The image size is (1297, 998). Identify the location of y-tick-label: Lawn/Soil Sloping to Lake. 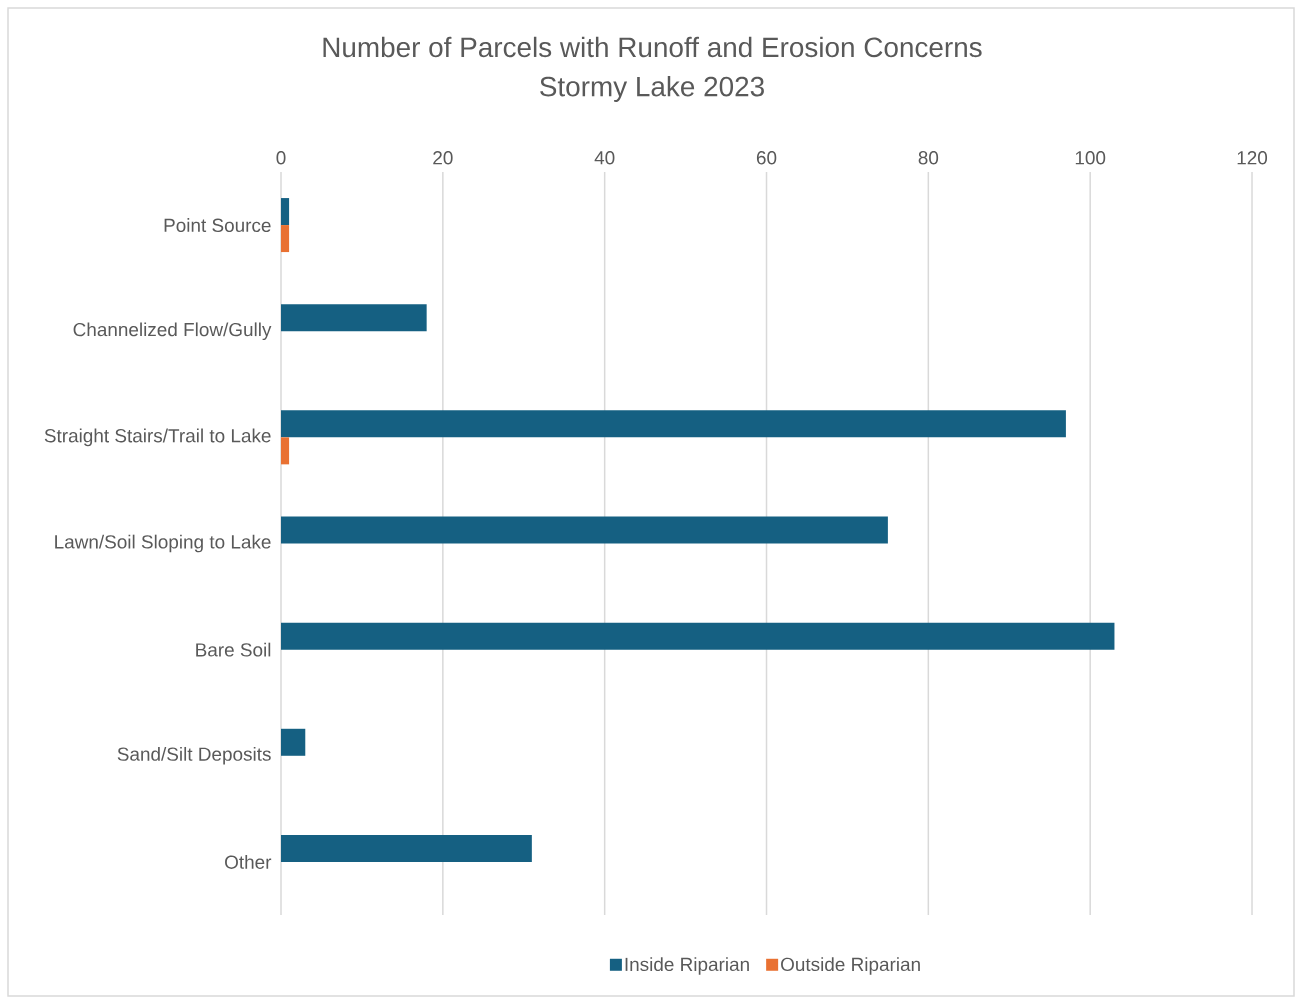
(163, 543).